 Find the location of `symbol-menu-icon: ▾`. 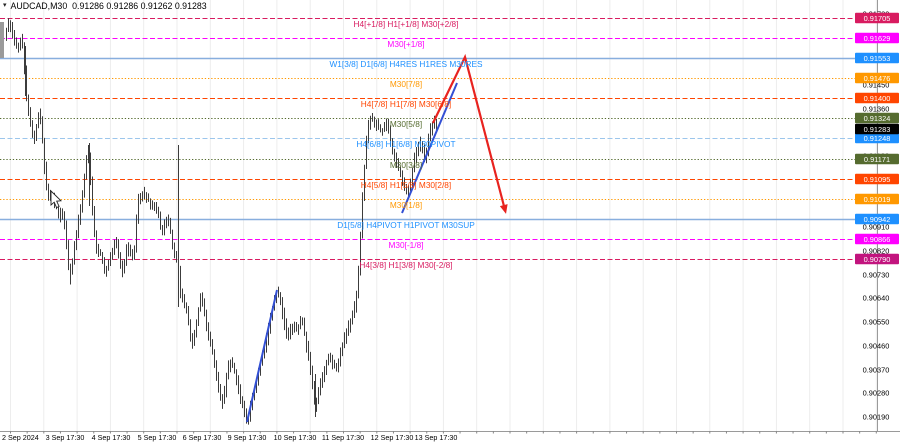

symbol-menu-icon: ▾ is located at coordinates (5, 5).